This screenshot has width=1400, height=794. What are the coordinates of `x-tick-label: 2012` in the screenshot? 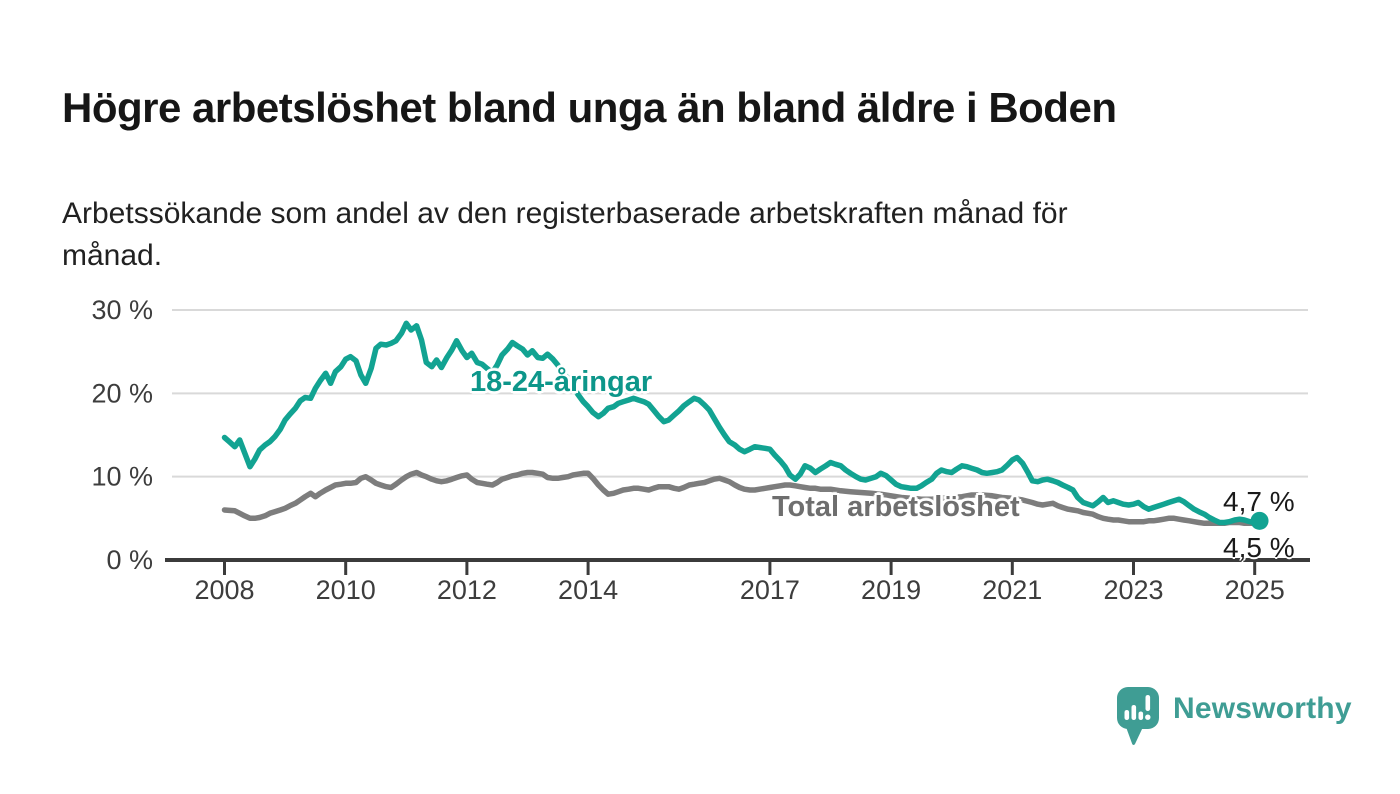 It's located at (467, 590).